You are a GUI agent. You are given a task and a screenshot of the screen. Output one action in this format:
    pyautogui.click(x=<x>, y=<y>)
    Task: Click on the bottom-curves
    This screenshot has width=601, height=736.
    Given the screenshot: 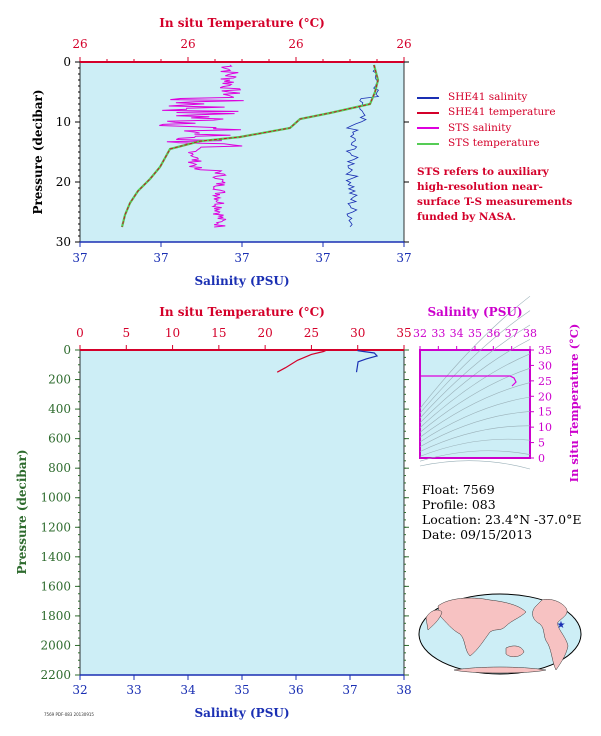 What is the action you would take?
    pyautogui.click(x=327, y=361)
    